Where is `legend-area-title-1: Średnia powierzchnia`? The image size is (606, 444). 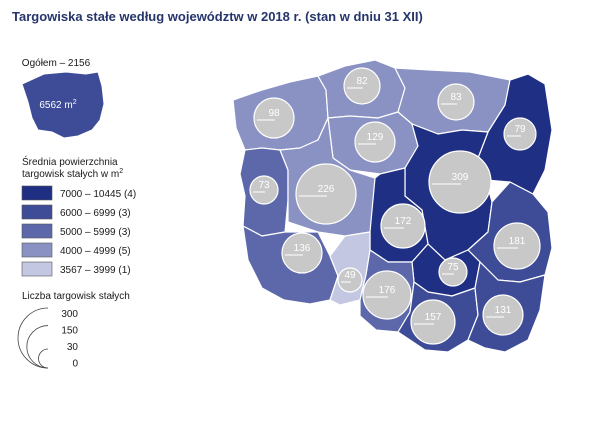
legend-area-title-1: Średnia powierzchnia is located at coordinates (70, 161).